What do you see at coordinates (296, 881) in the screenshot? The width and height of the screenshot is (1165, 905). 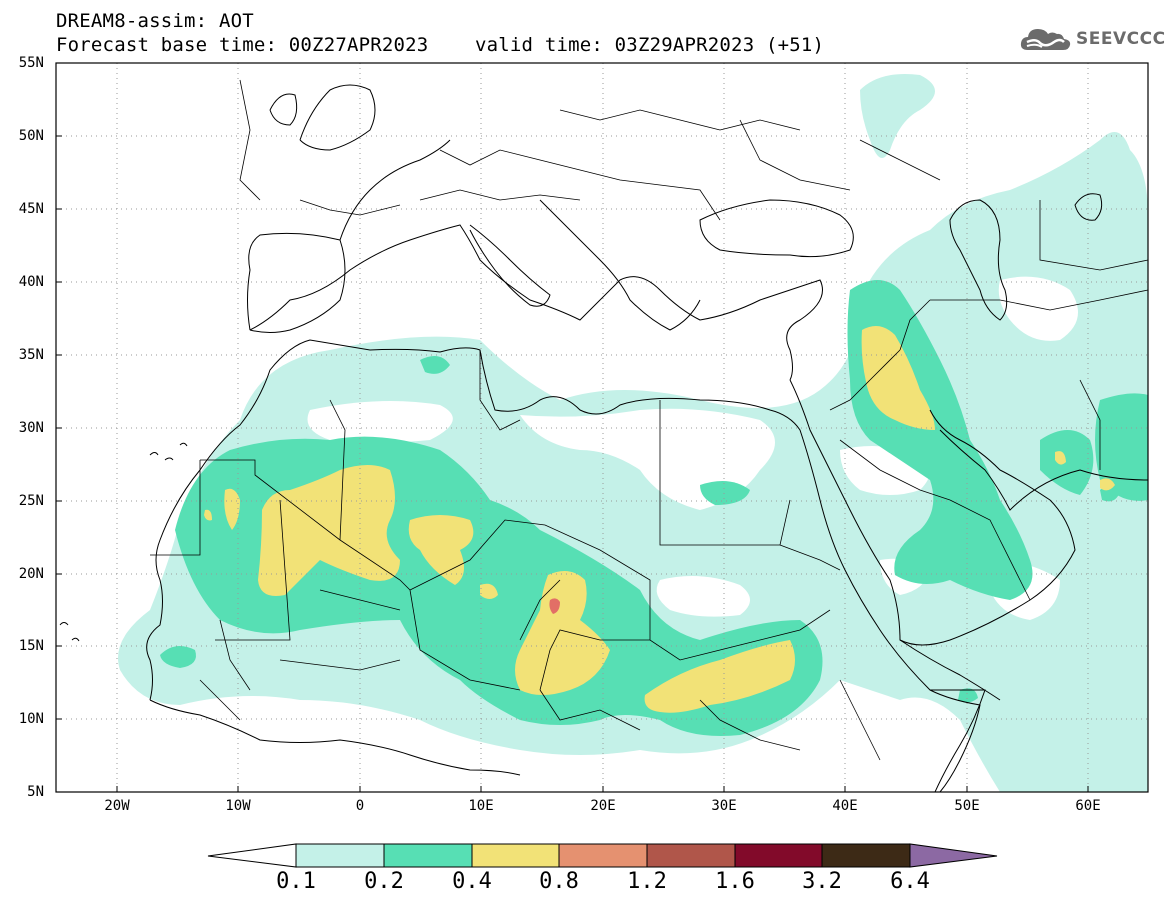 I see `colorbar-label: 0.1` at bounding box center [296, 881].